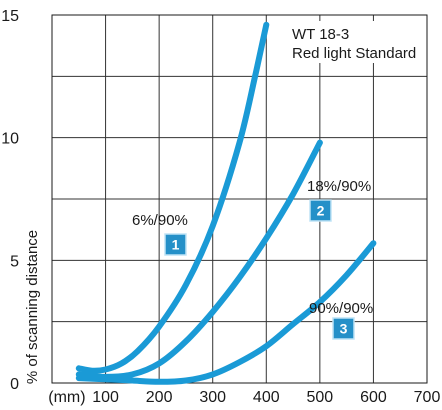  Describe the element at coordinates (160, 220) in the screenshot. I see `series-label-1: 6%/90%` at that location.